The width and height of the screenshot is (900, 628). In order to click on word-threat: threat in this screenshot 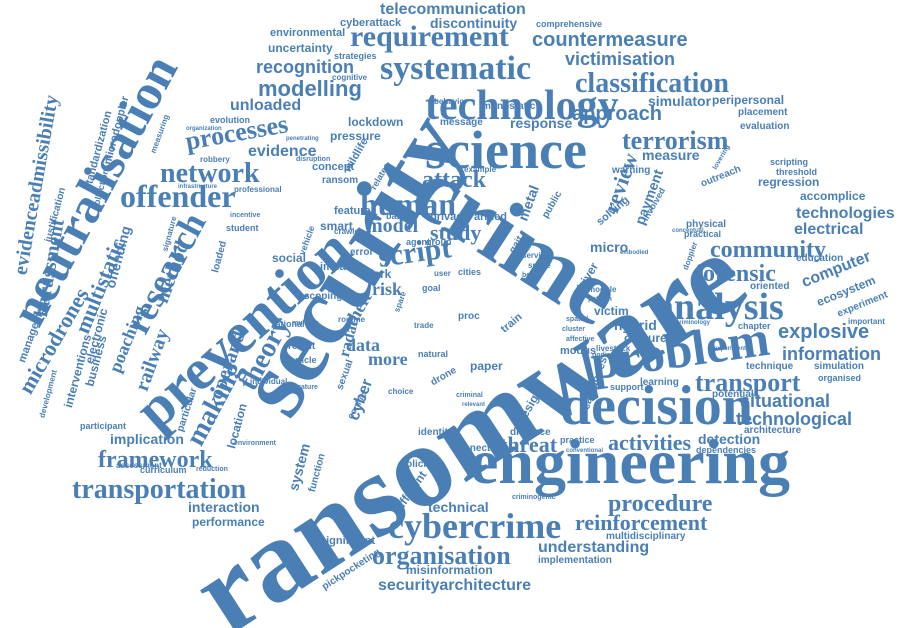, I will do `click(529, 444)`.